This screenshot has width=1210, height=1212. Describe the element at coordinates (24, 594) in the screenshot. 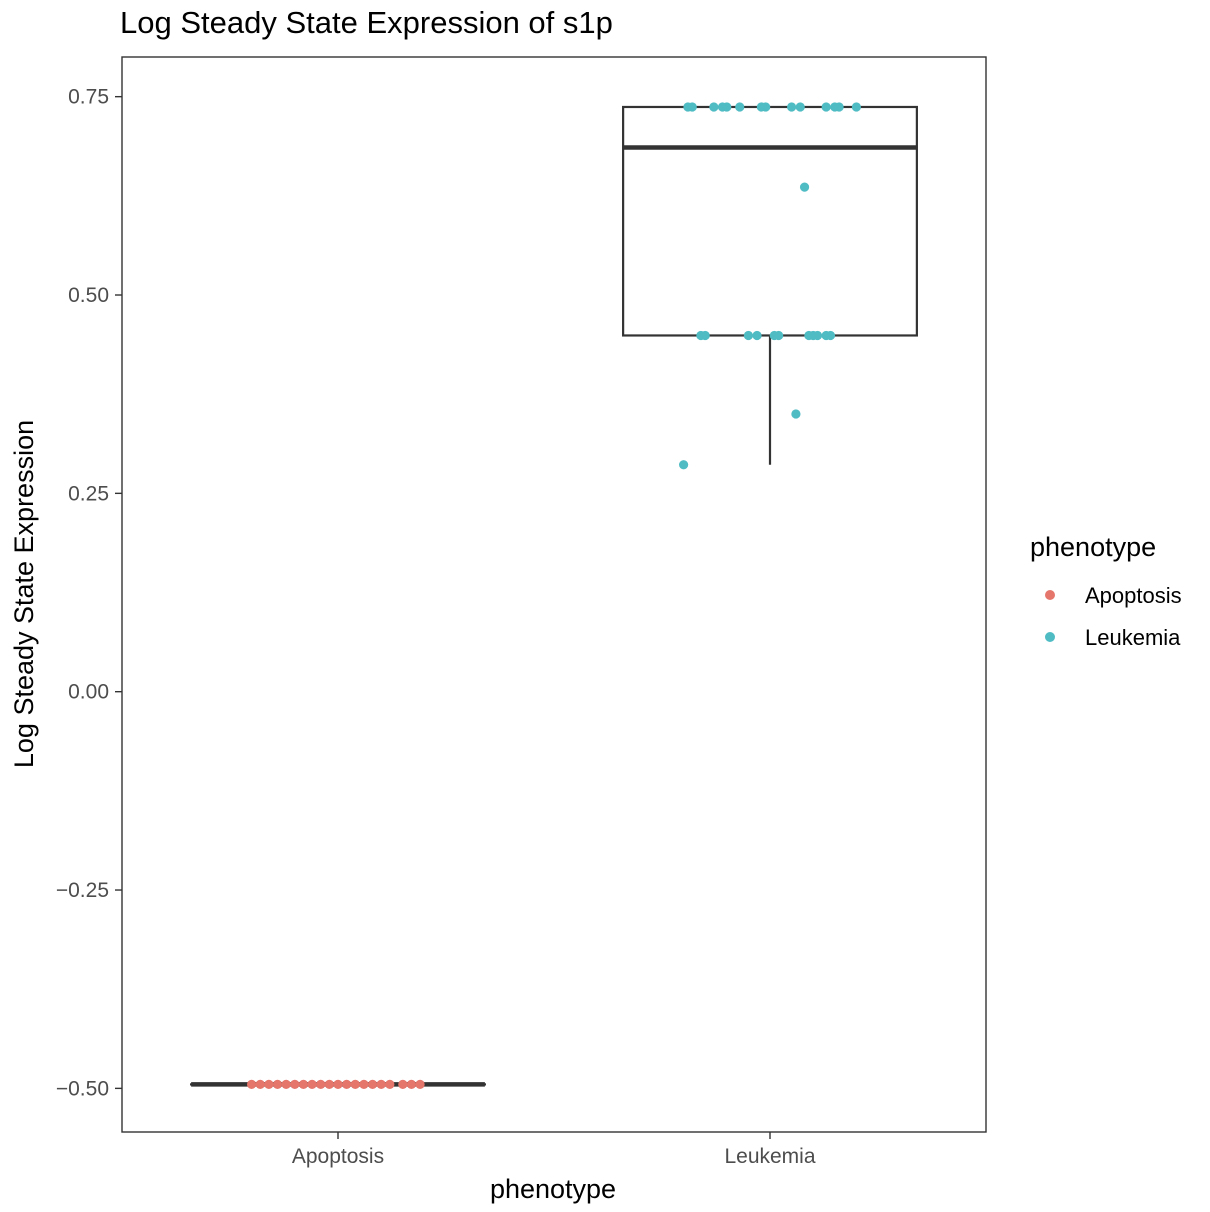

I see `y-axis-title: Log Steady State Expression` at that location.